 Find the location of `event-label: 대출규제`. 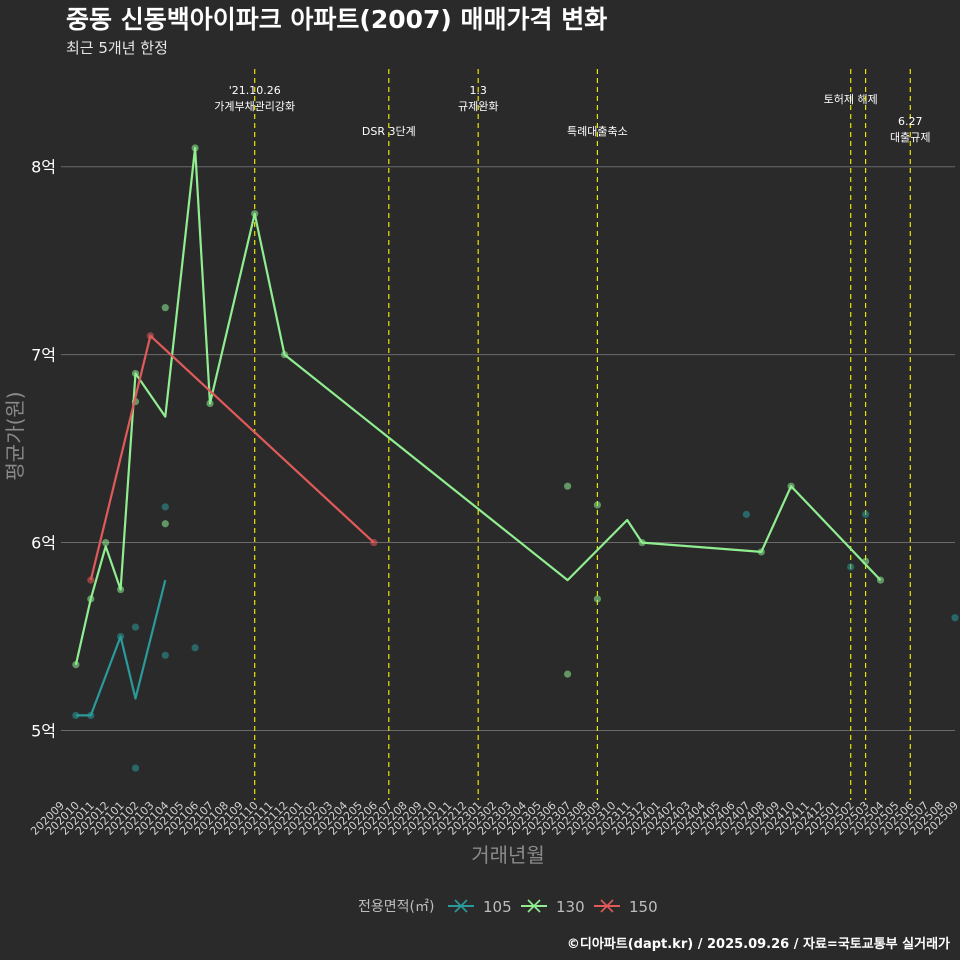

event-label: 대출규제 is located at coordinates (910, 137).